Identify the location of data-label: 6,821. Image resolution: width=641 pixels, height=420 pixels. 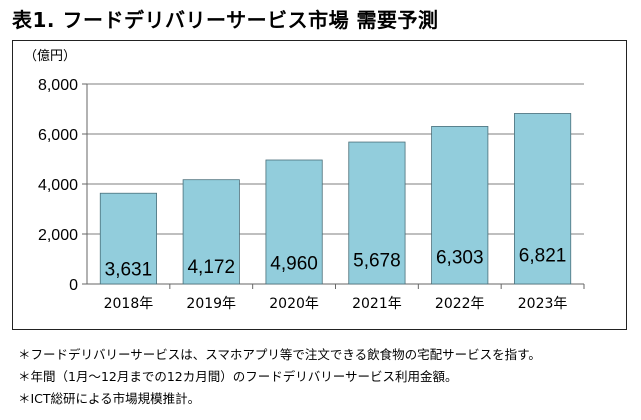
(543, 255).